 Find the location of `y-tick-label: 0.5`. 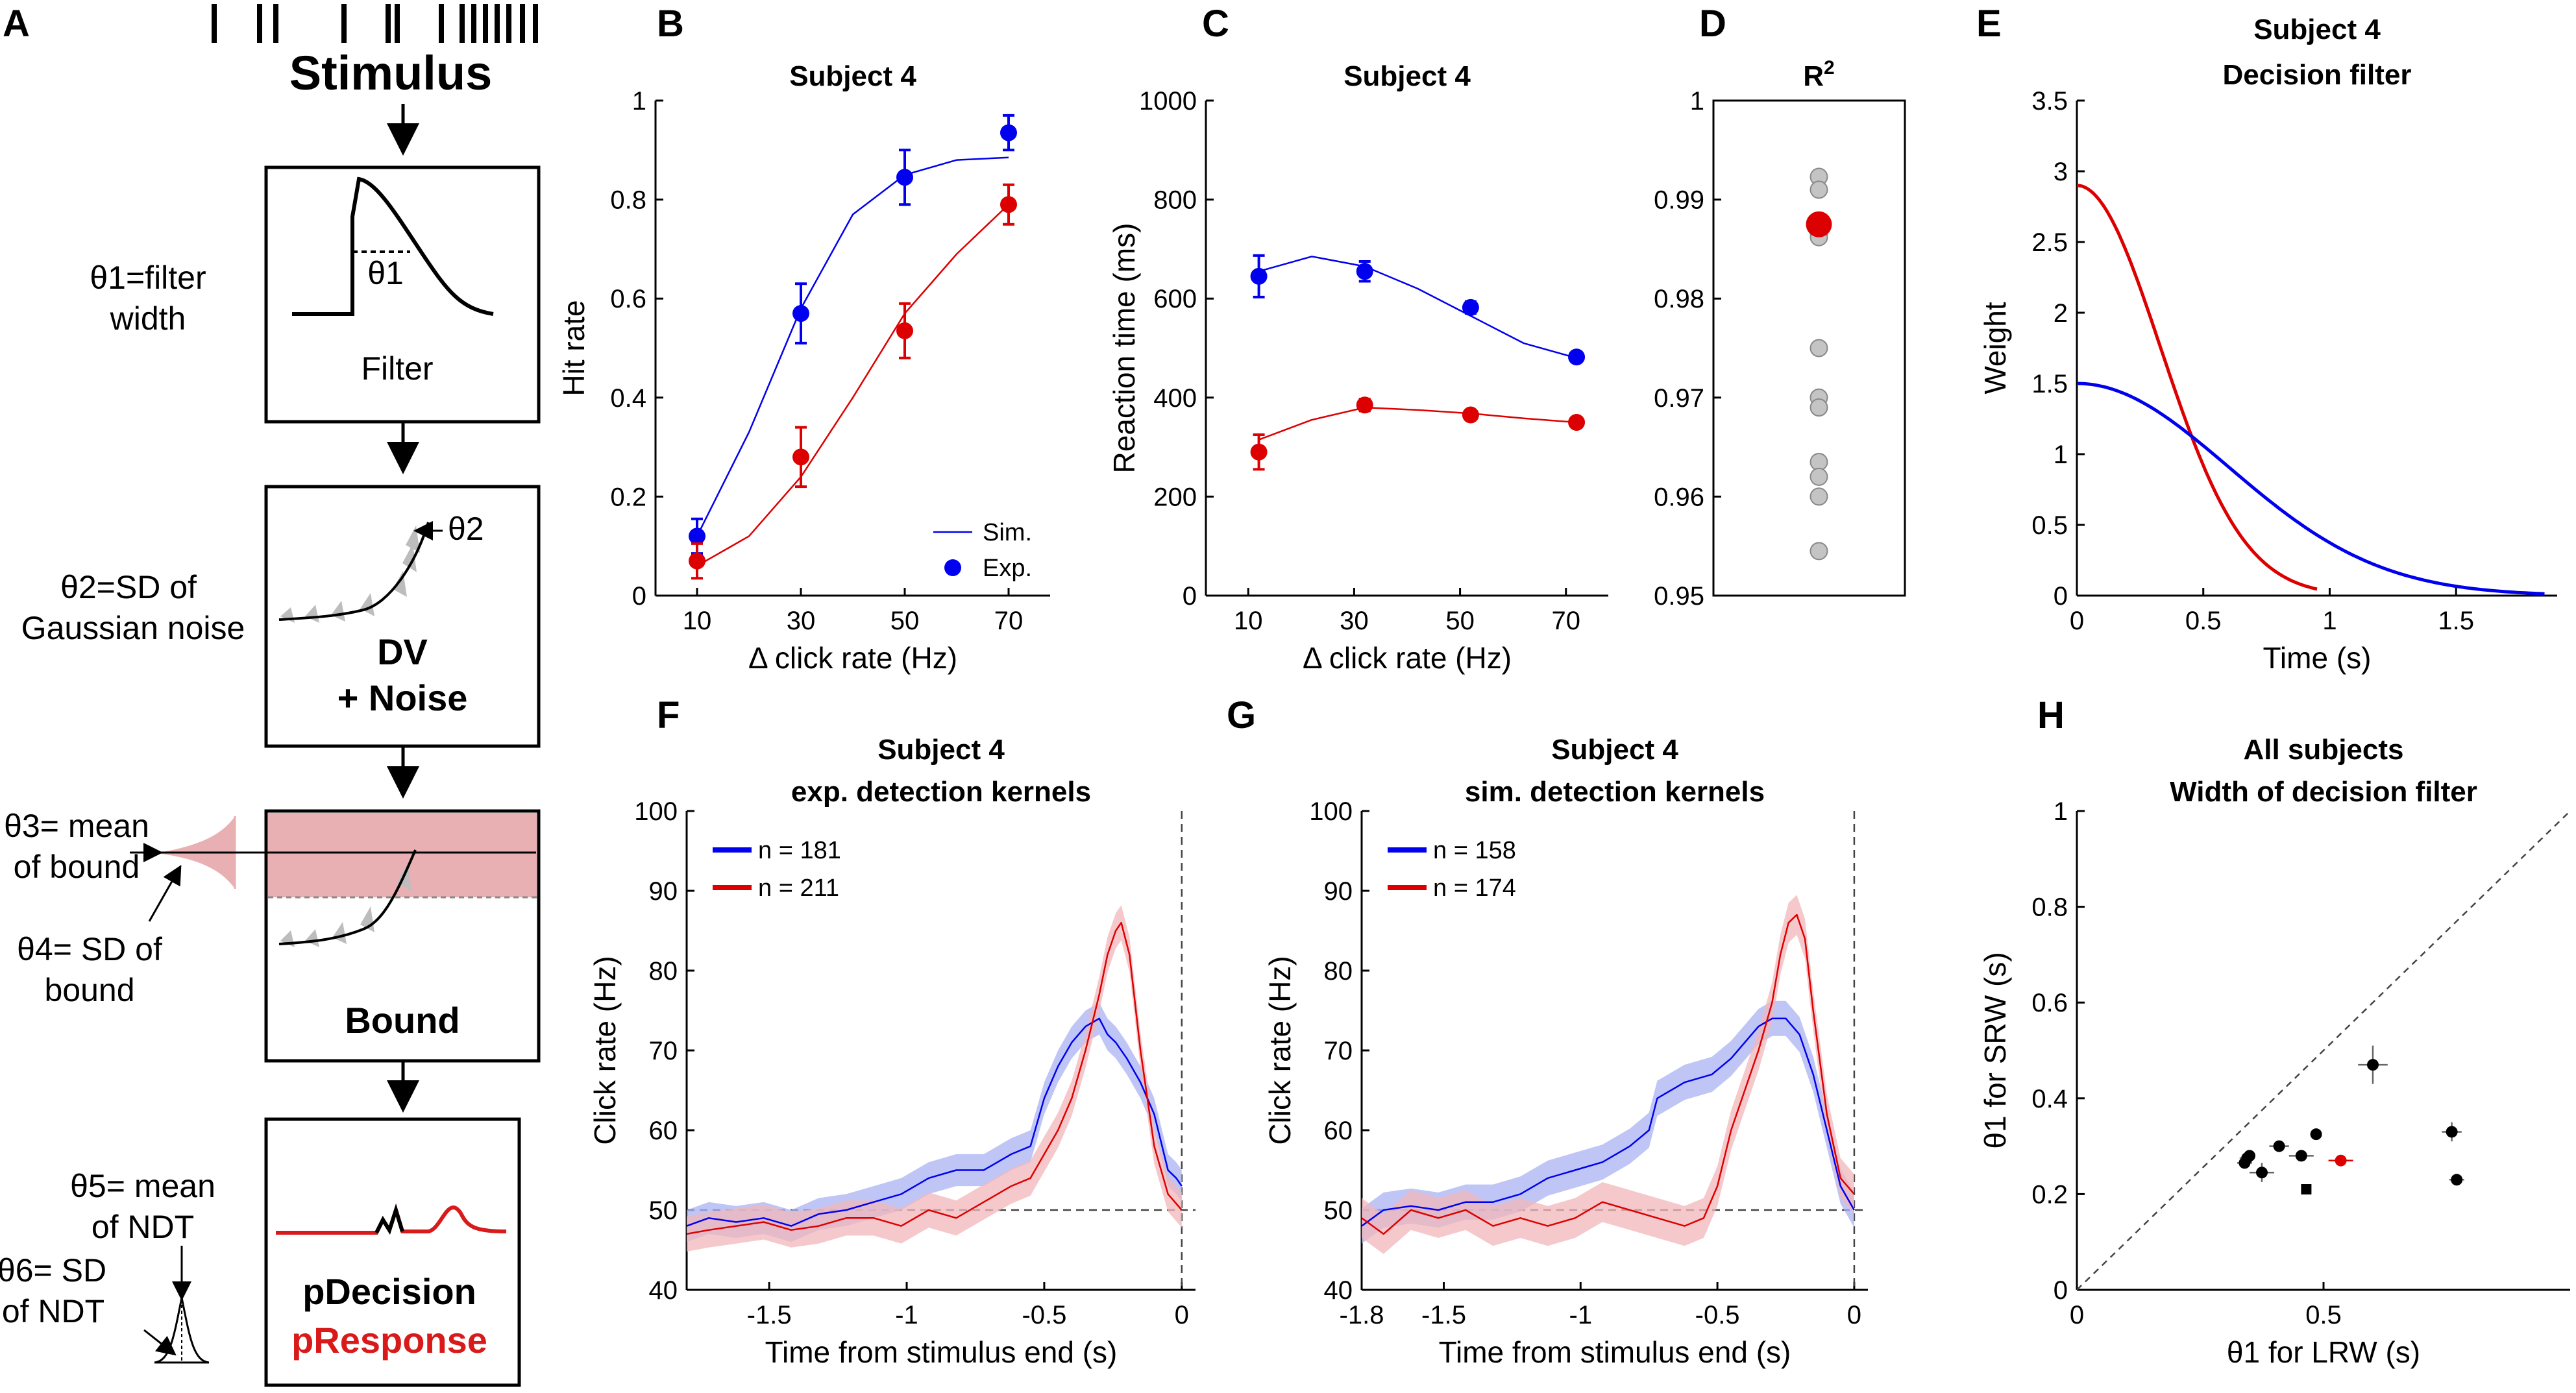

y-tick-label: 0.5 is located at coordinates (2049, 525).